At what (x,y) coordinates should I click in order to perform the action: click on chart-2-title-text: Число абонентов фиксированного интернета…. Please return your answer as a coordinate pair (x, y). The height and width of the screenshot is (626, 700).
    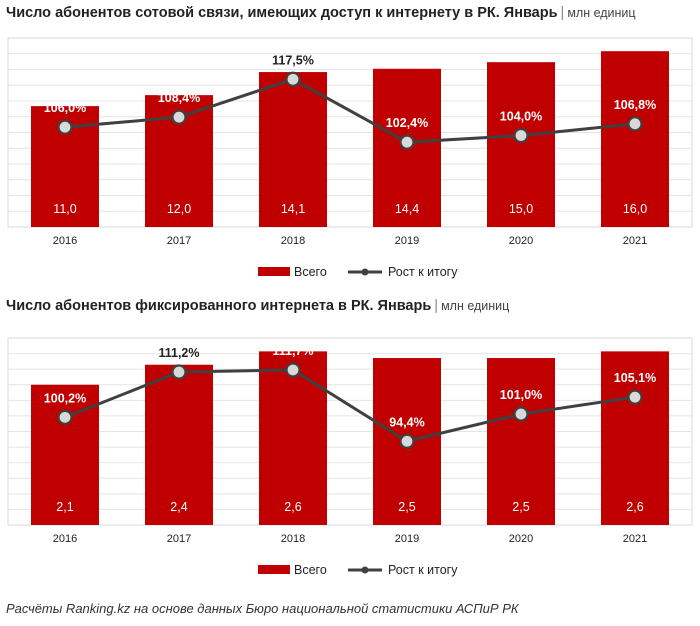
    Looking at the image, I should click on (219, 306).